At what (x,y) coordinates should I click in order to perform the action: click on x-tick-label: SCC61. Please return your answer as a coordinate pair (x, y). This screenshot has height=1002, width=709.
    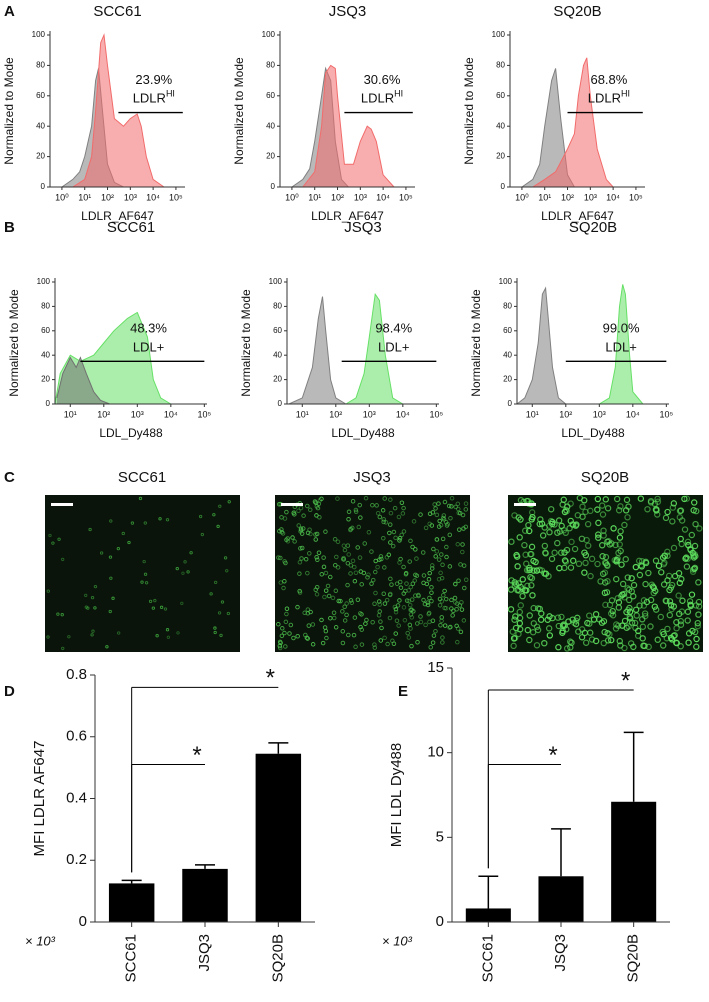
    Looking at the image, I should click on (131, 958).